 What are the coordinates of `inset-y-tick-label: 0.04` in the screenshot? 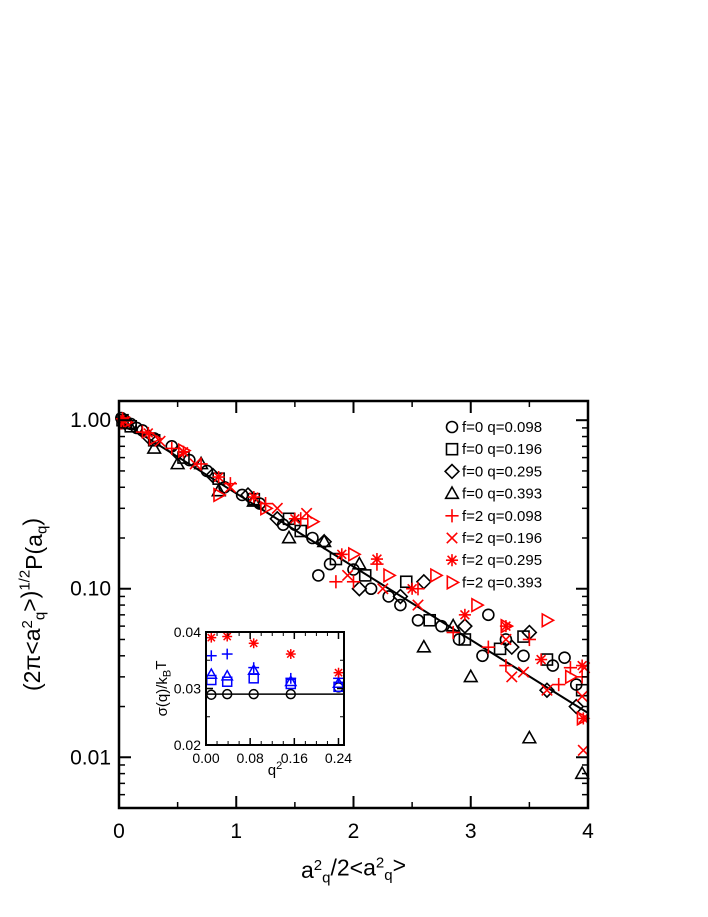 It's located at (187, 632).